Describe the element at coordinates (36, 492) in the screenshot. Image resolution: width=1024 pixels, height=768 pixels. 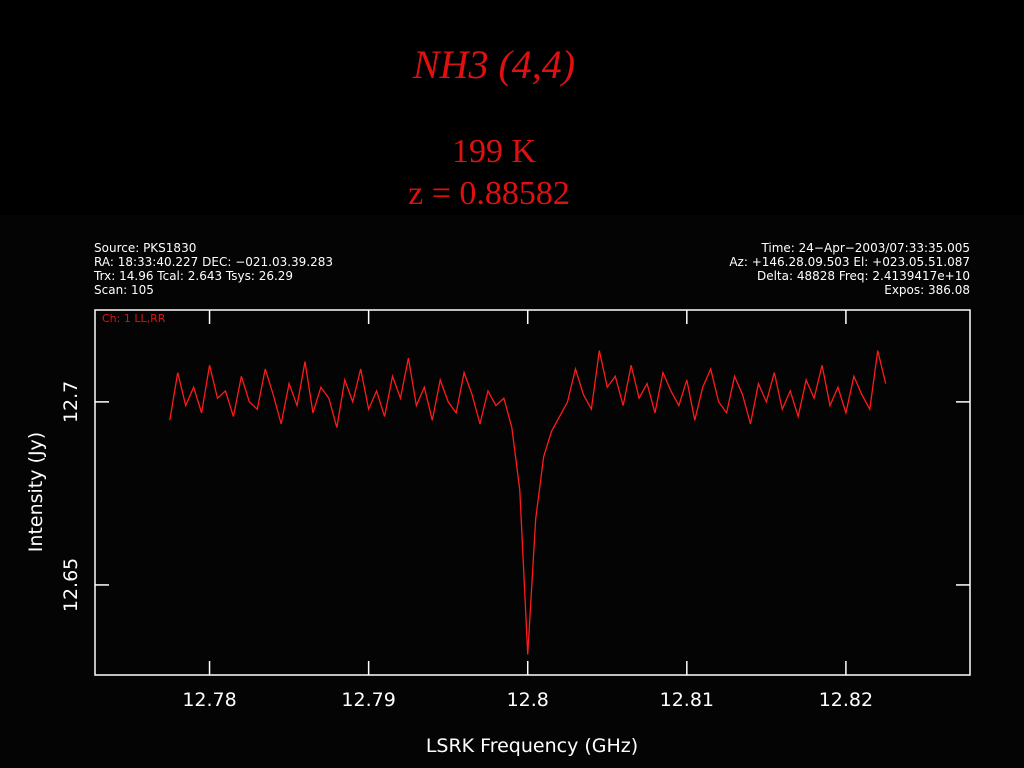
I see `y-axis-label: Intensity (Jy)` at that location.